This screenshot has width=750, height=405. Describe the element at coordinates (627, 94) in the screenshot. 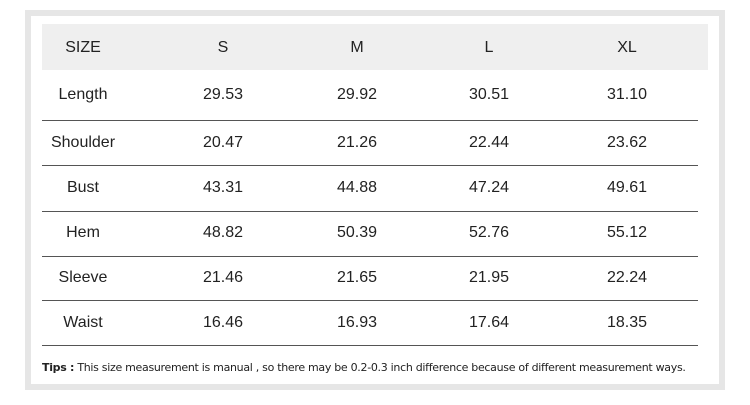

I see `value-cell: 31.10` at that location.